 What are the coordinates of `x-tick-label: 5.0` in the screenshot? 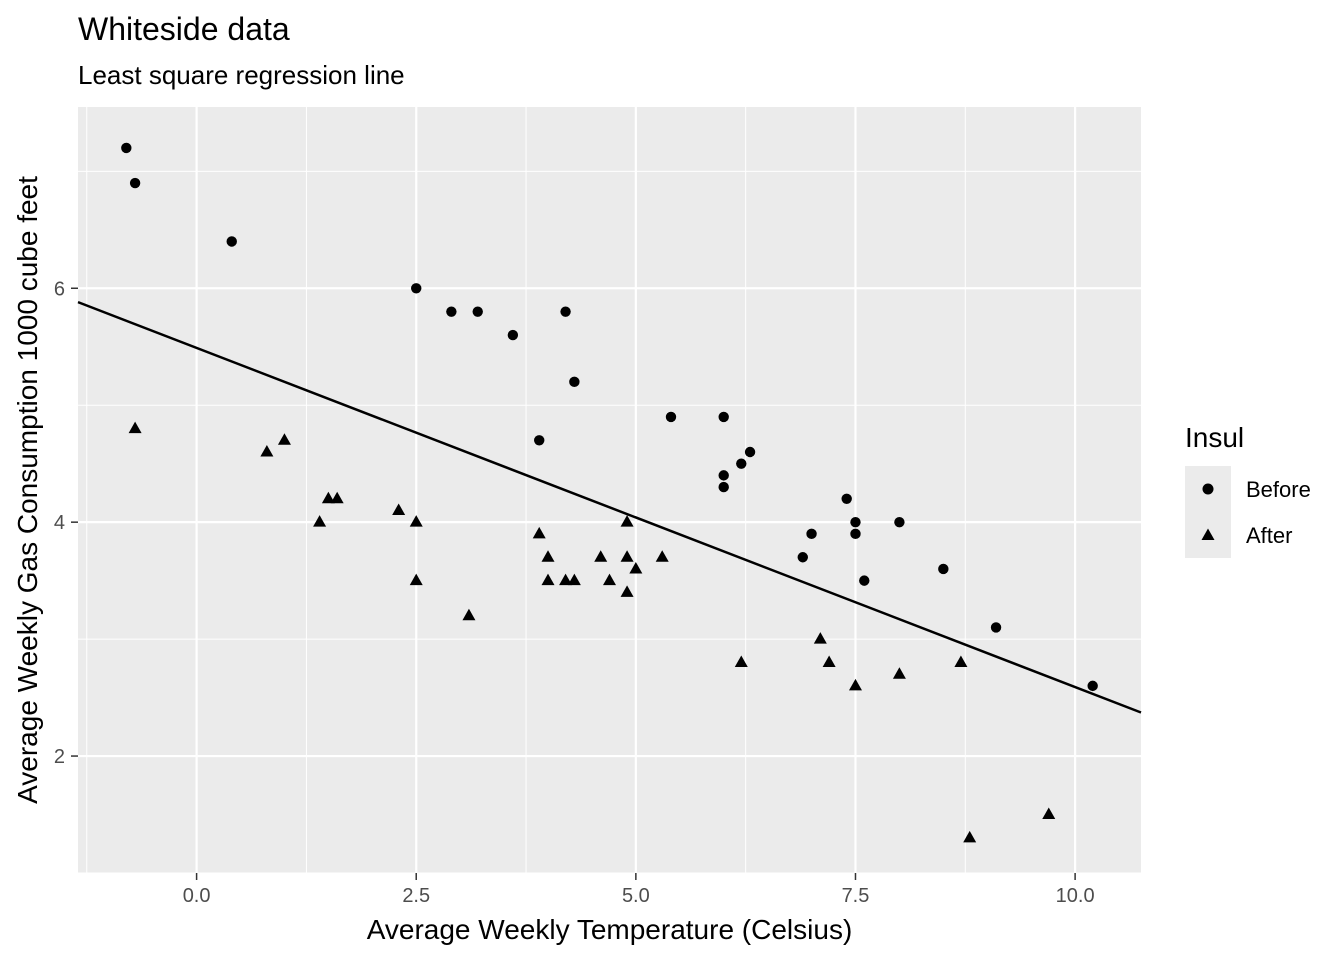 It's located at (636, 896).